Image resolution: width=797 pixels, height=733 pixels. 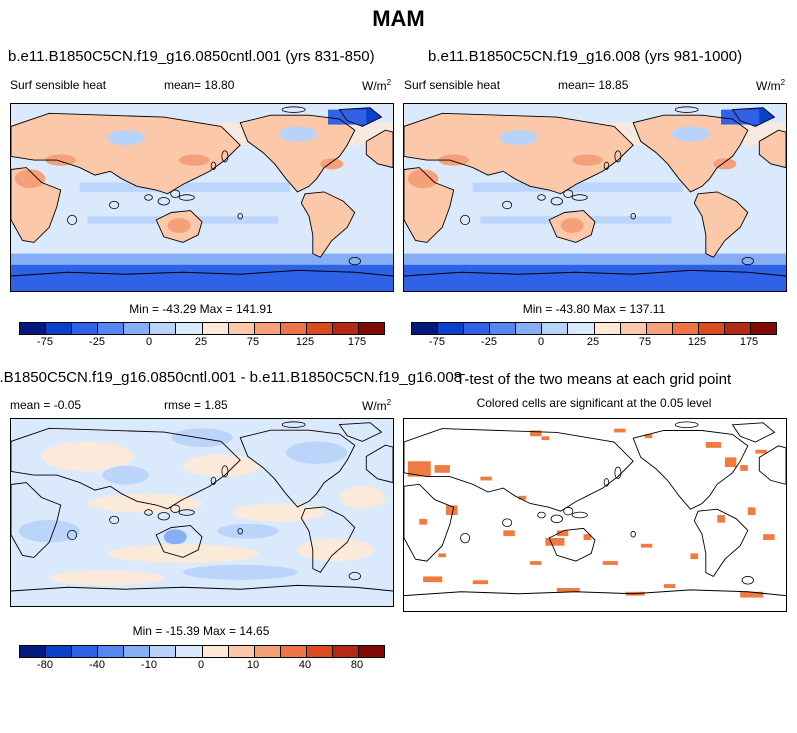 I want to click on panel1-colorbar, so click(x=202, y=328).